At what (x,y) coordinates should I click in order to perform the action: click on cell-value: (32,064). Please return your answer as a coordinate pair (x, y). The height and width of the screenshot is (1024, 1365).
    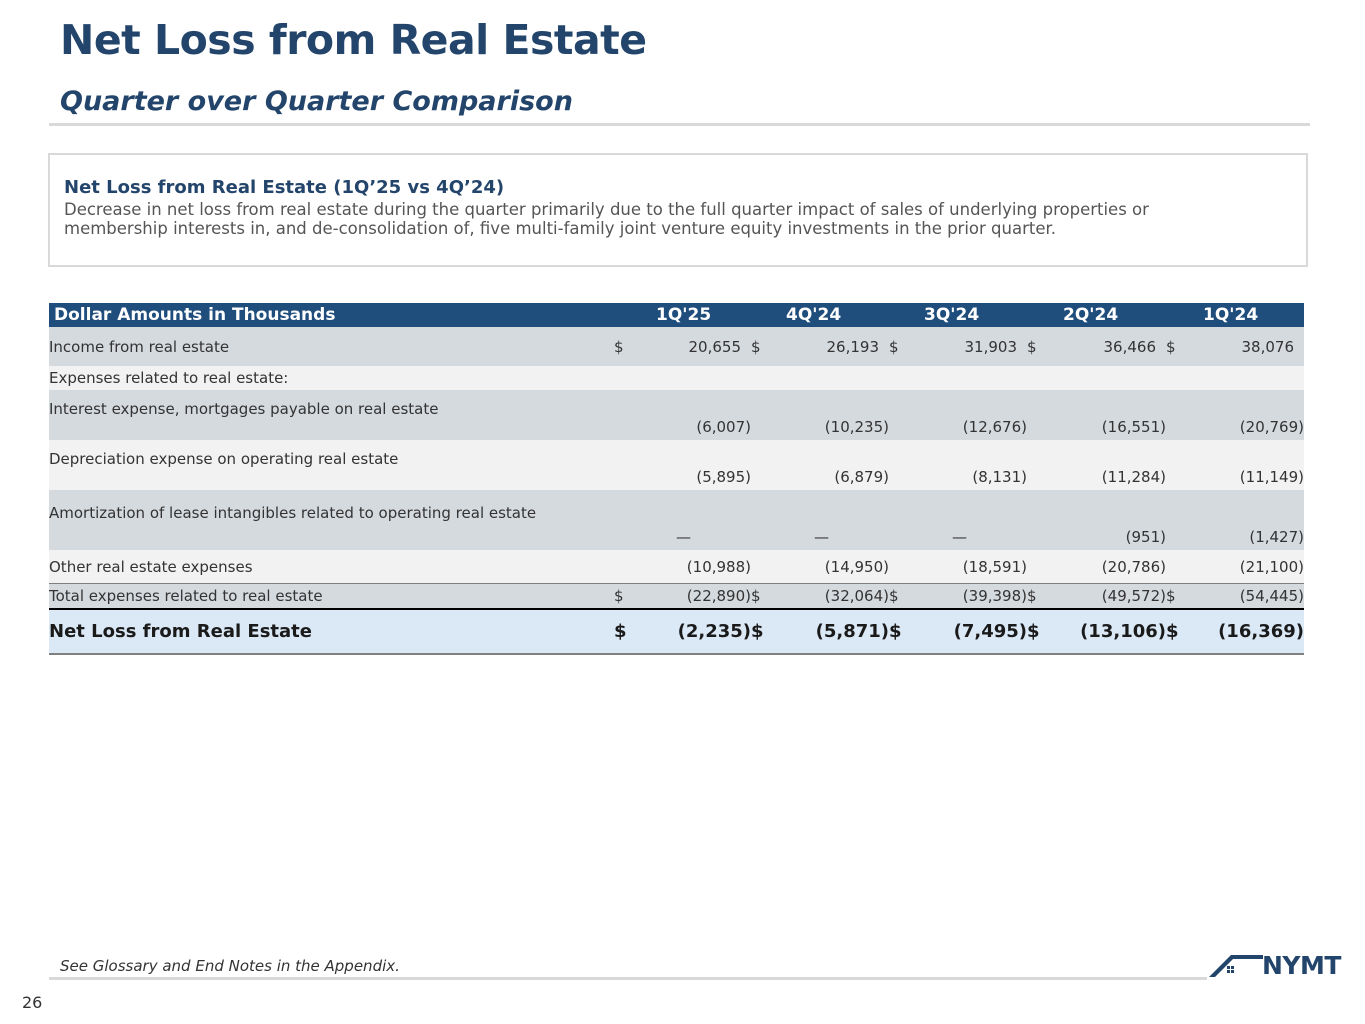
    Looking at the image, I should click on (831, 596).